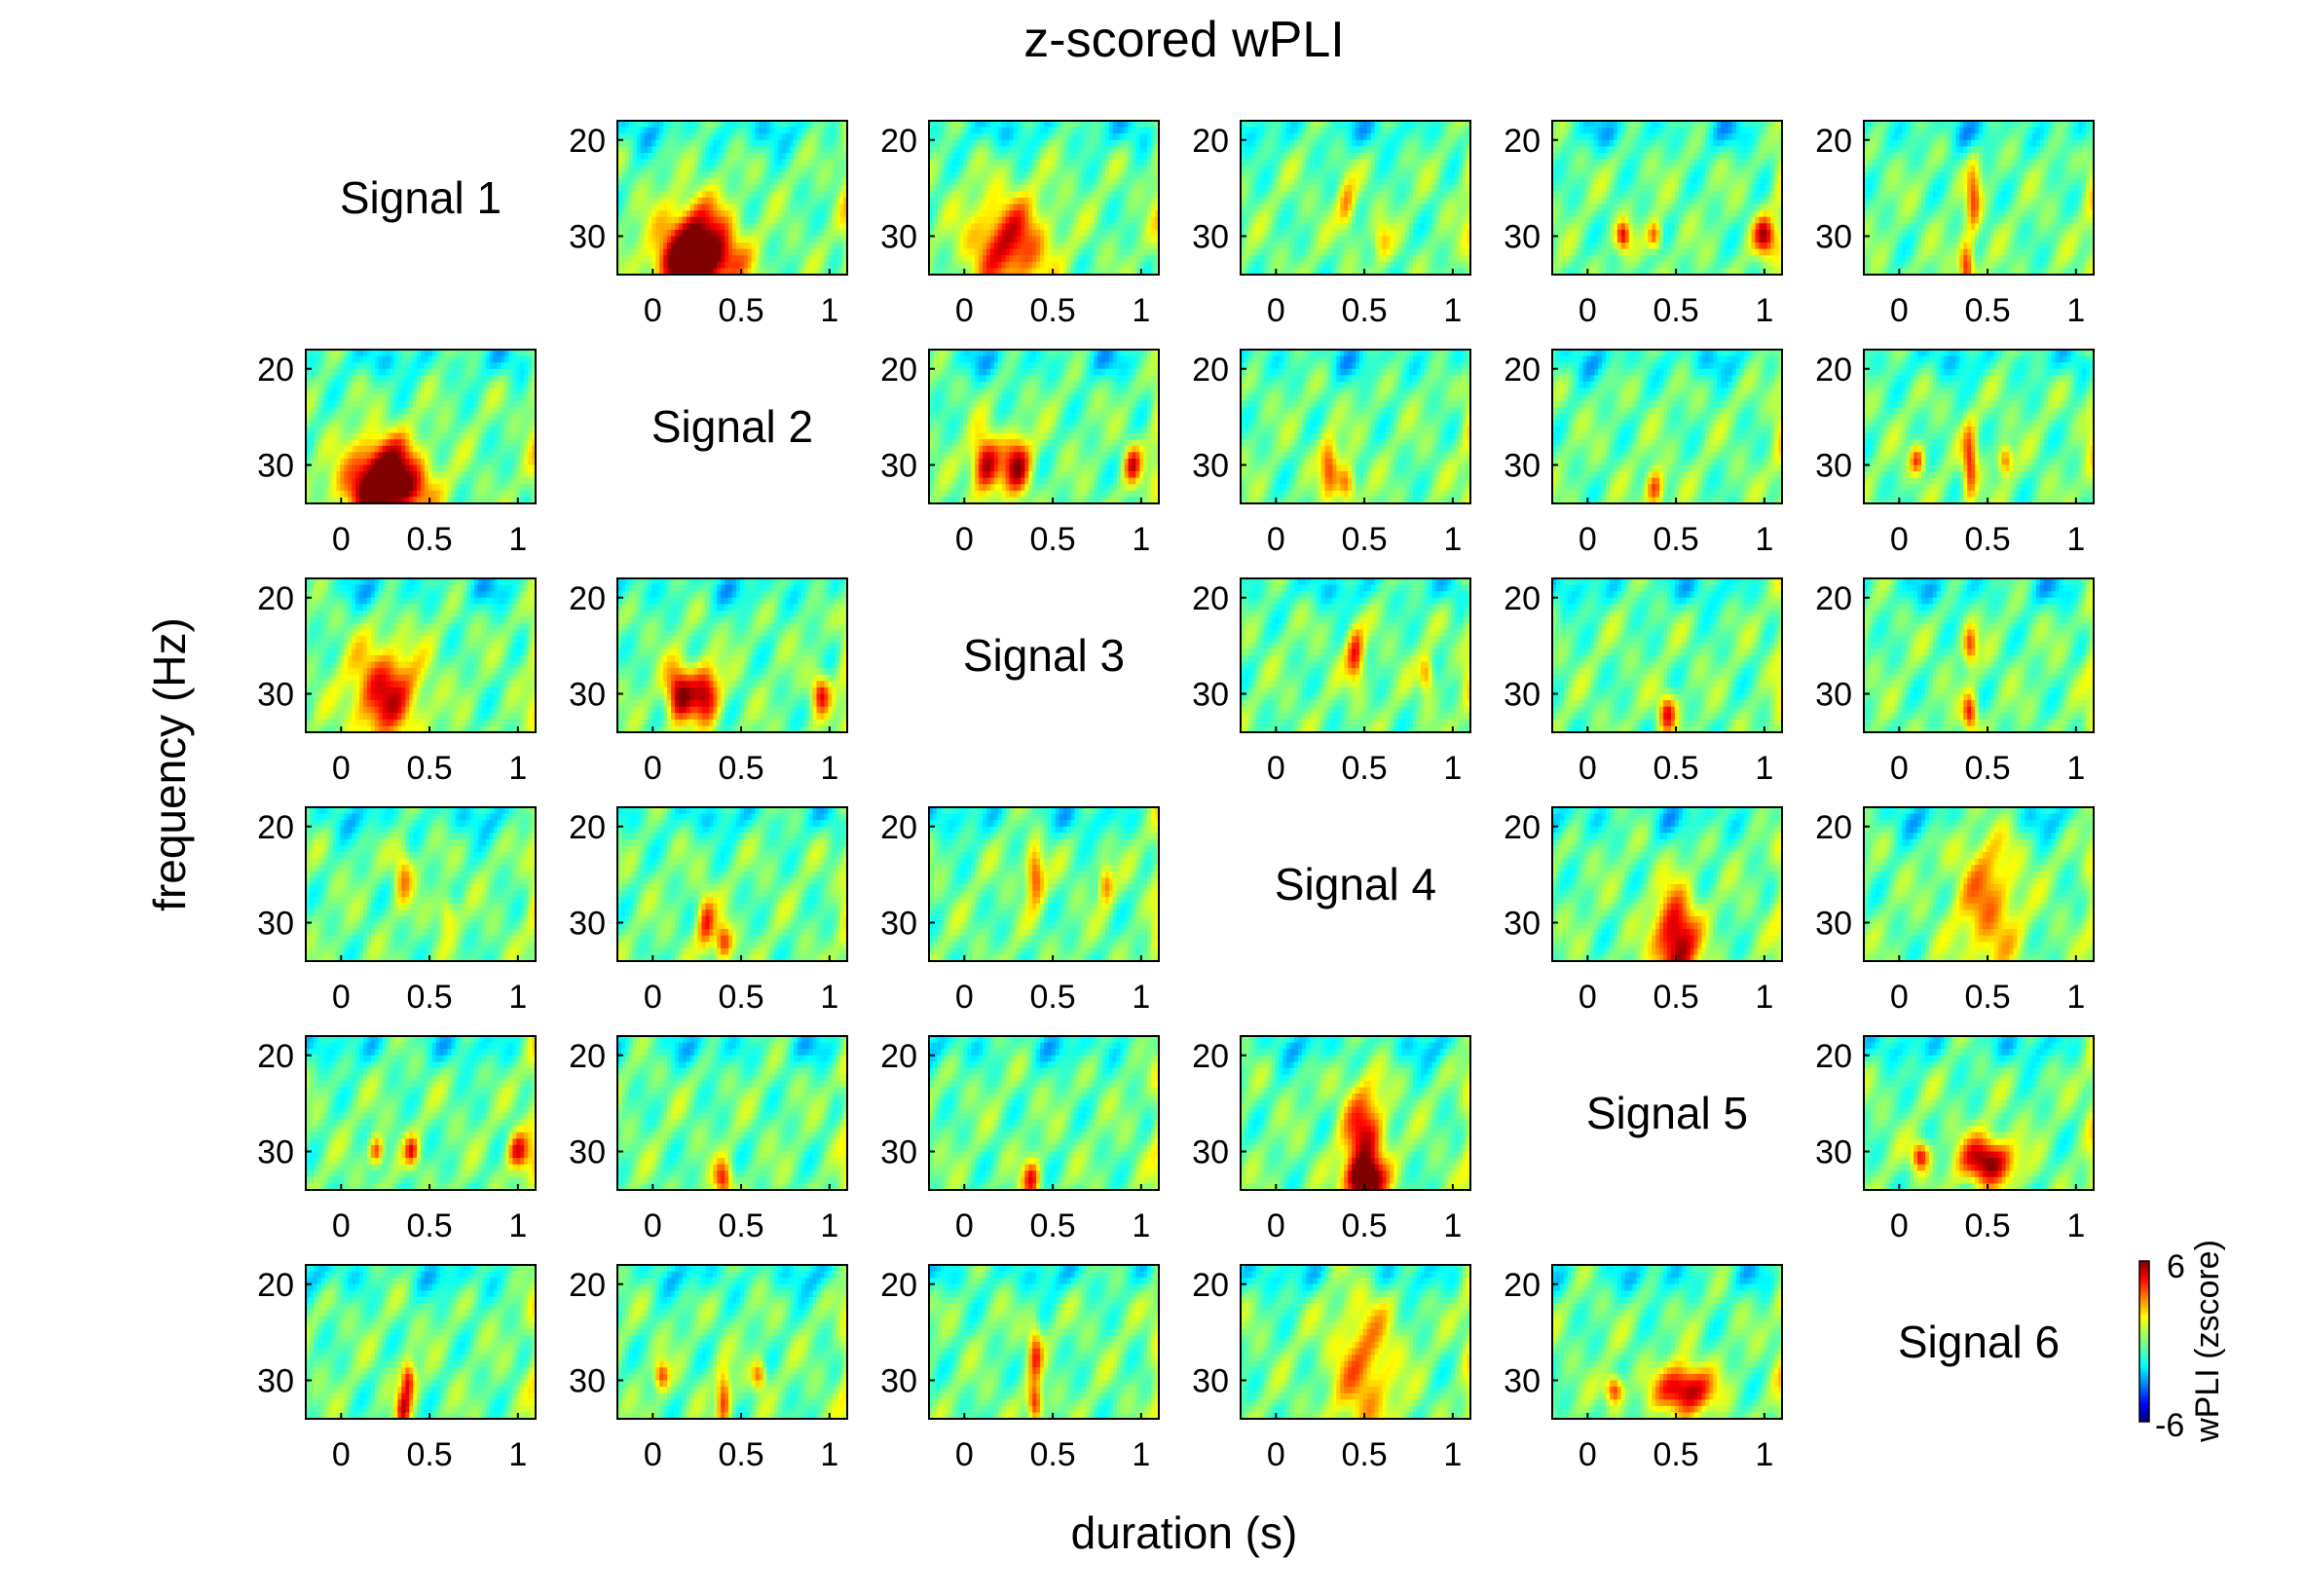  What do you see at coordinates (1141, 311) in the screenshot?
I see `x-tick-label: 1` at bounding box center [1141, 311].